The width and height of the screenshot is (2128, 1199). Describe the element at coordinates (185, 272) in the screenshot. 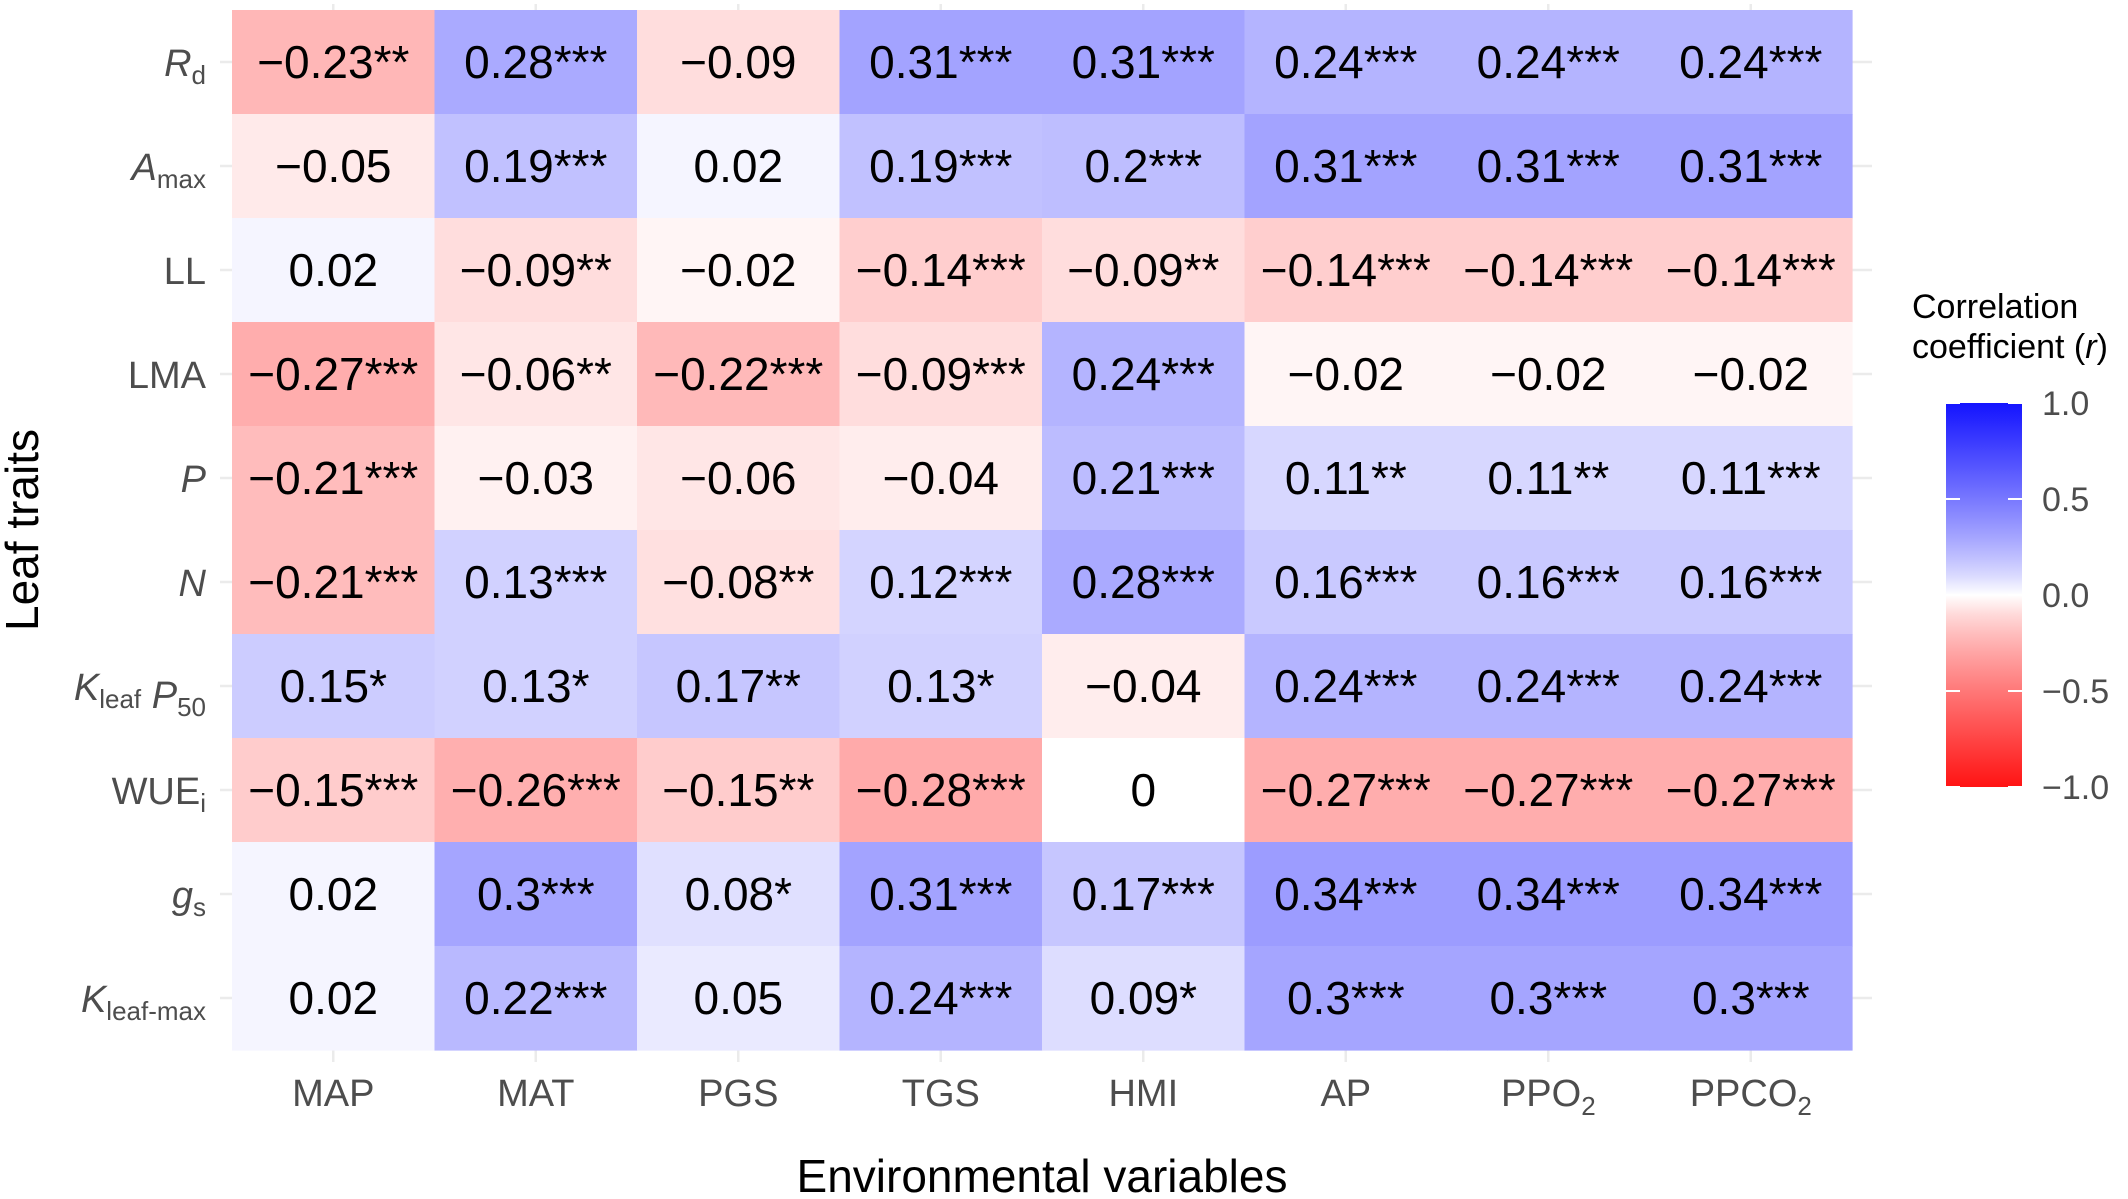

I see `row-label-part: LL` at that location.